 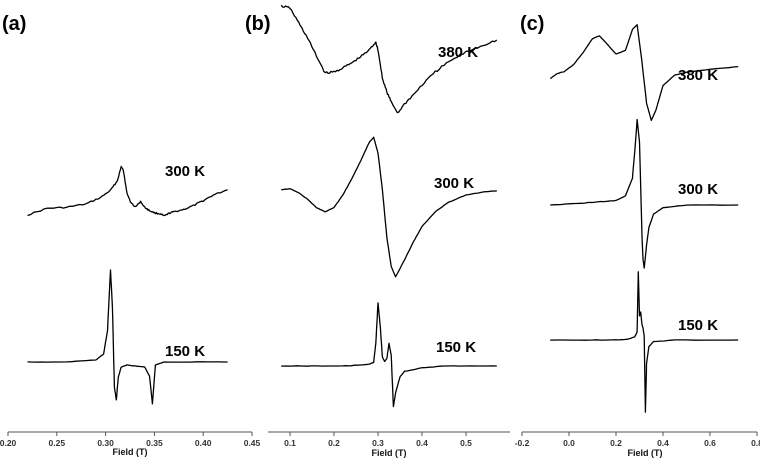 I want to click on panel-c-tick-label: 0.8, so click(x=755, y=443).